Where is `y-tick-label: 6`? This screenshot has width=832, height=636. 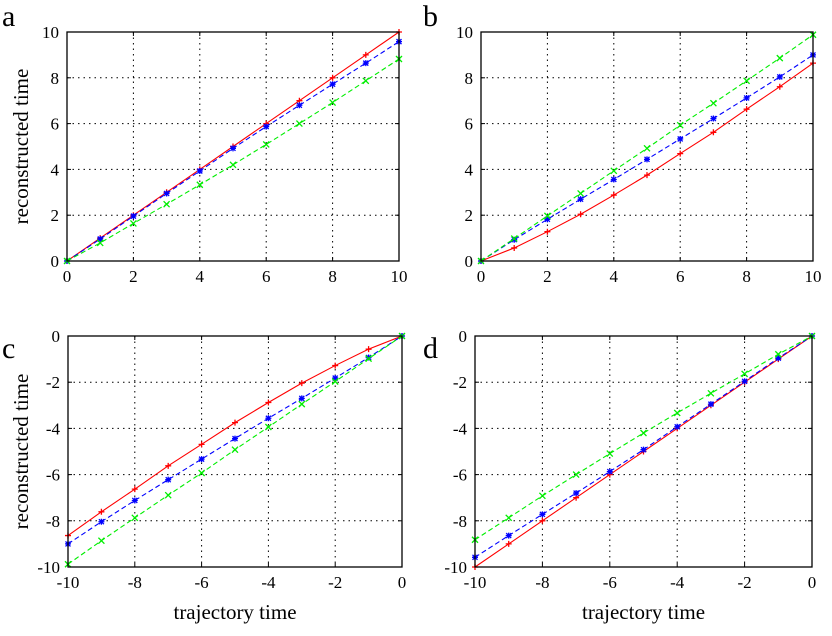 y-tick-label: 6 is located at coordinates (55, 124).